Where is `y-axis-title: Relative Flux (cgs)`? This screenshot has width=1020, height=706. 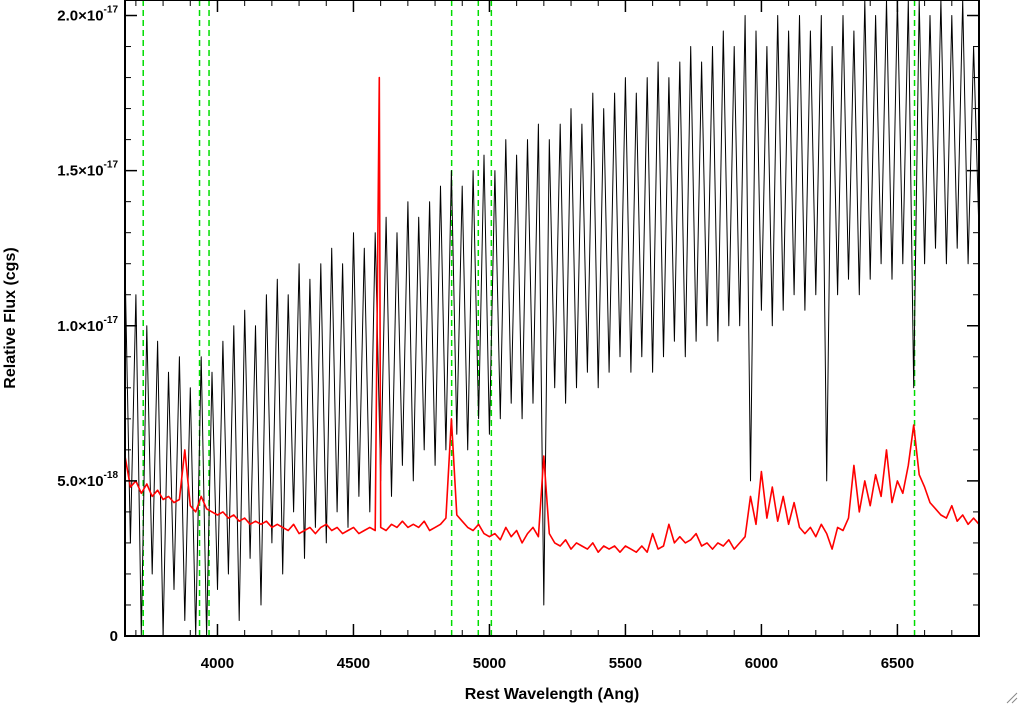
y-axis-title: Relative Flux (cgs) is located at coordinates (10, 317).